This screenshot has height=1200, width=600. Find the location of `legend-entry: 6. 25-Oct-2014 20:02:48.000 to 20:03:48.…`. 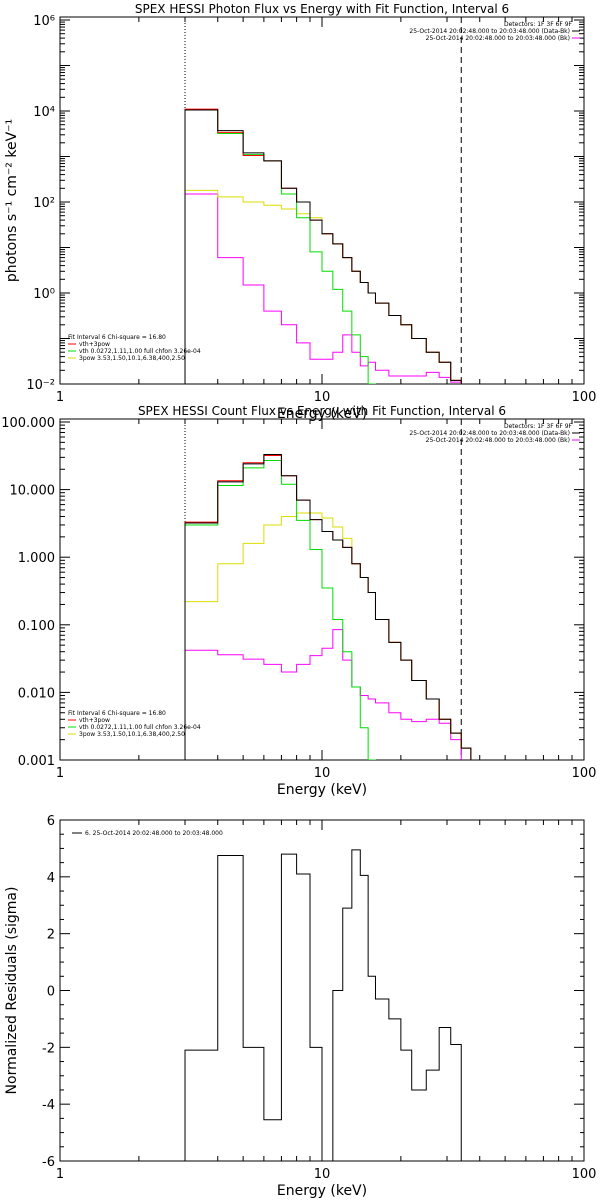

legend-entry: 6. 25-Oct-2014 20:02:48.000 to 20:03:48.… is located at coordinates (154, 833).